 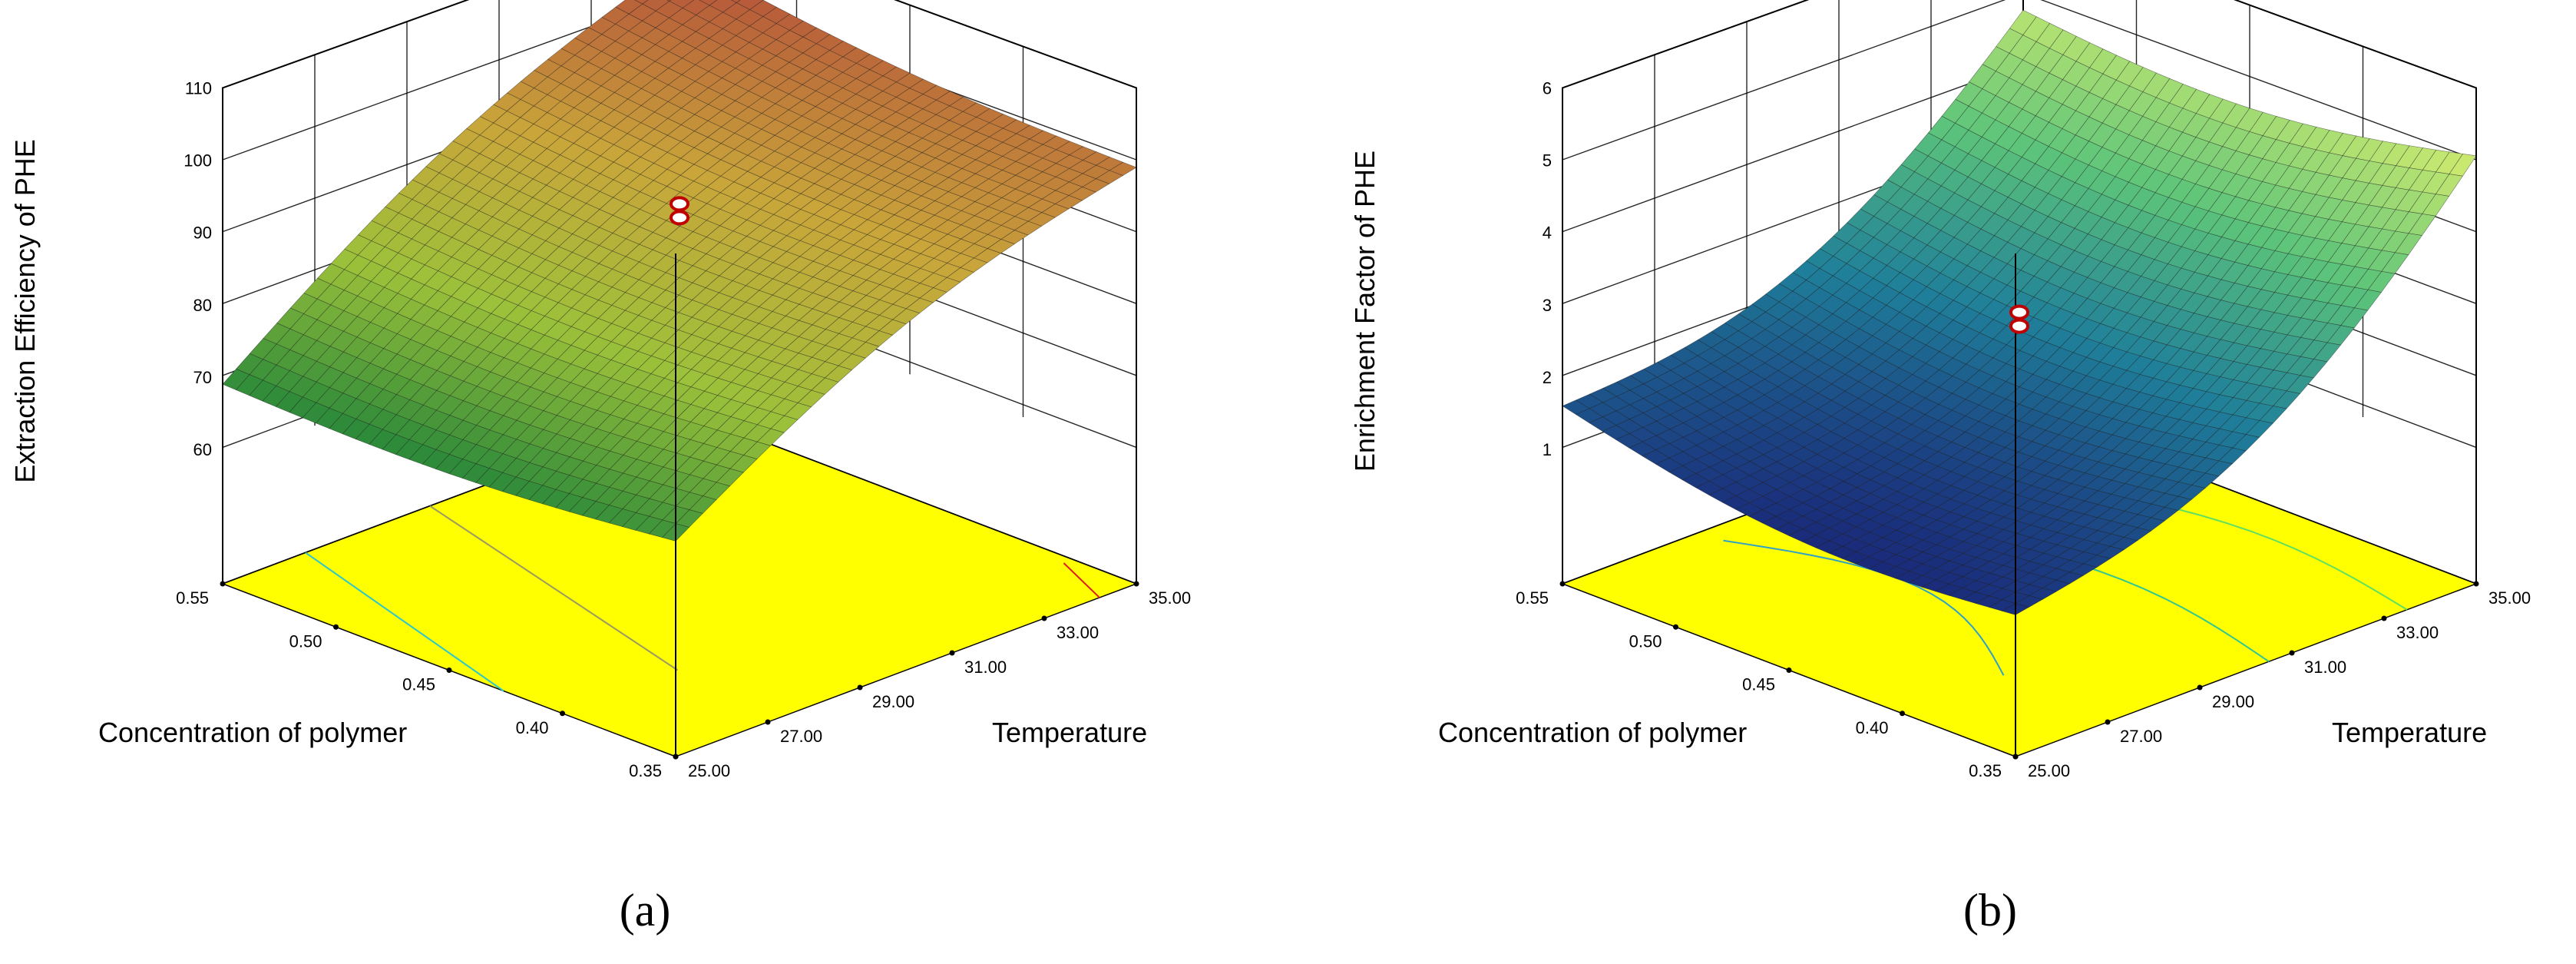 I want to click on z-tick-label: 60, so click(x=202, y=449).